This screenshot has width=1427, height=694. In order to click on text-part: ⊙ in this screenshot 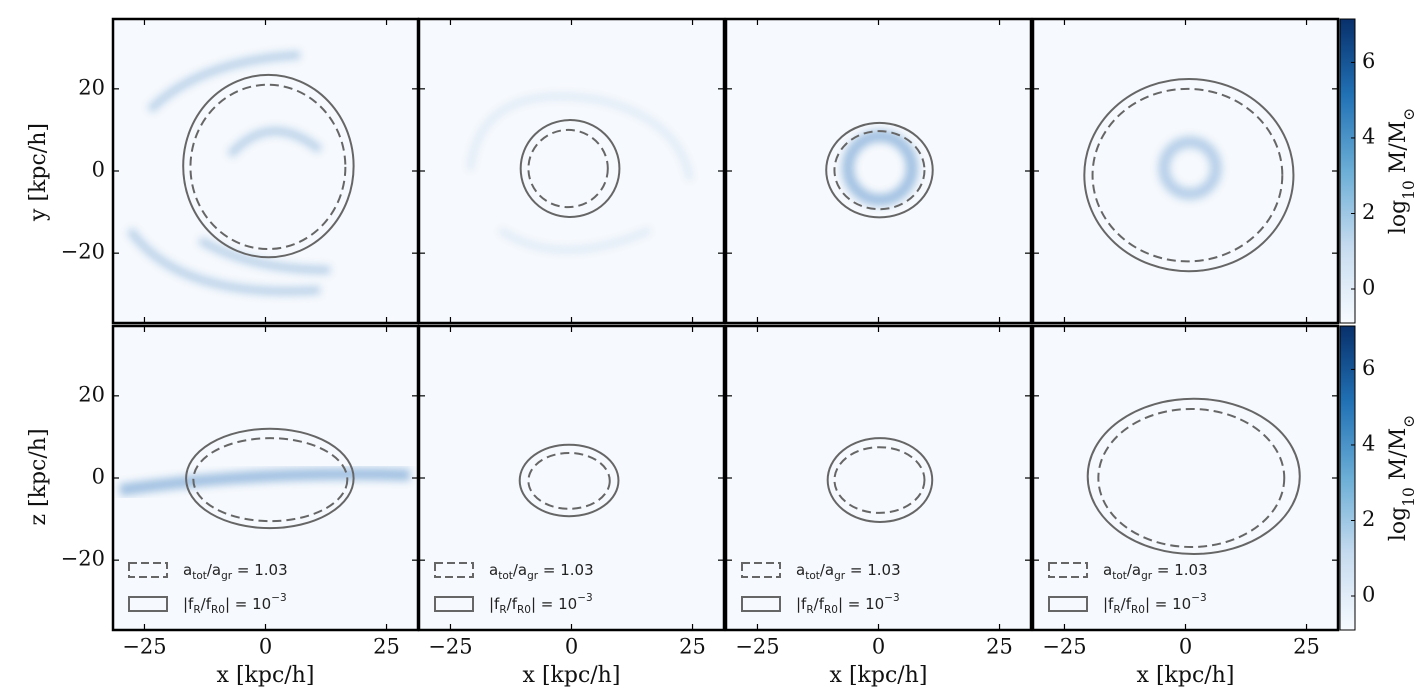, I will do `click(1409, 421)`.